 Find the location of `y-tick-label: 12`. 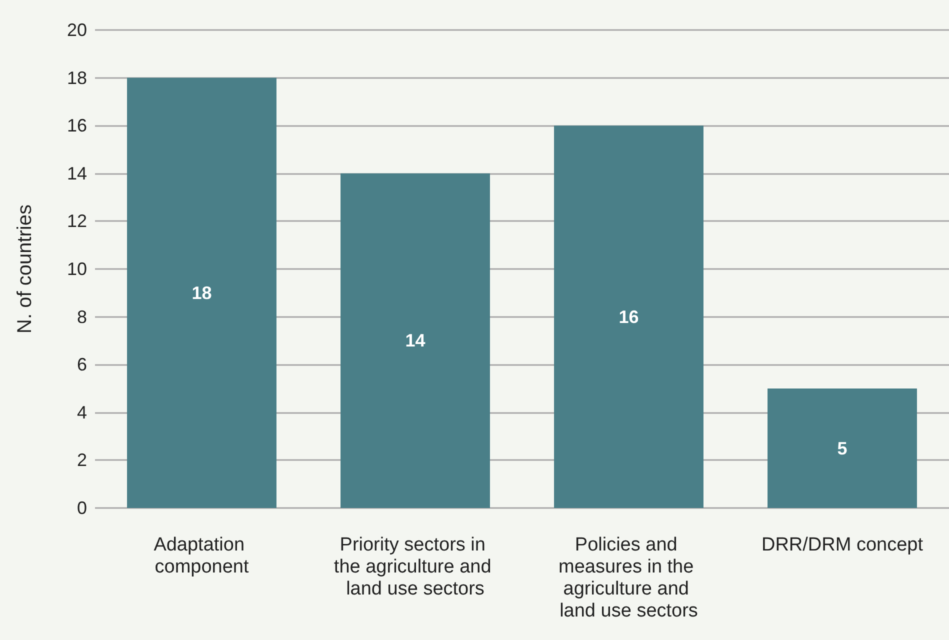

y-tick-label: 12 is located at coordinates (76, 221).